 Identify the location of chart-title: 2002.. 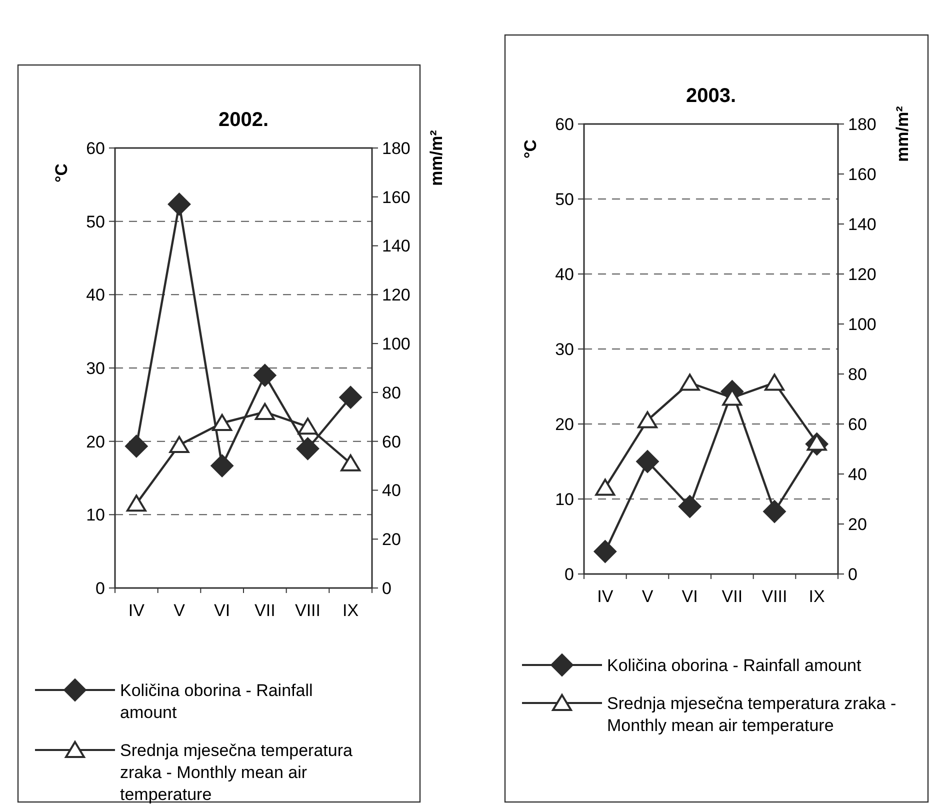
(243, 120).